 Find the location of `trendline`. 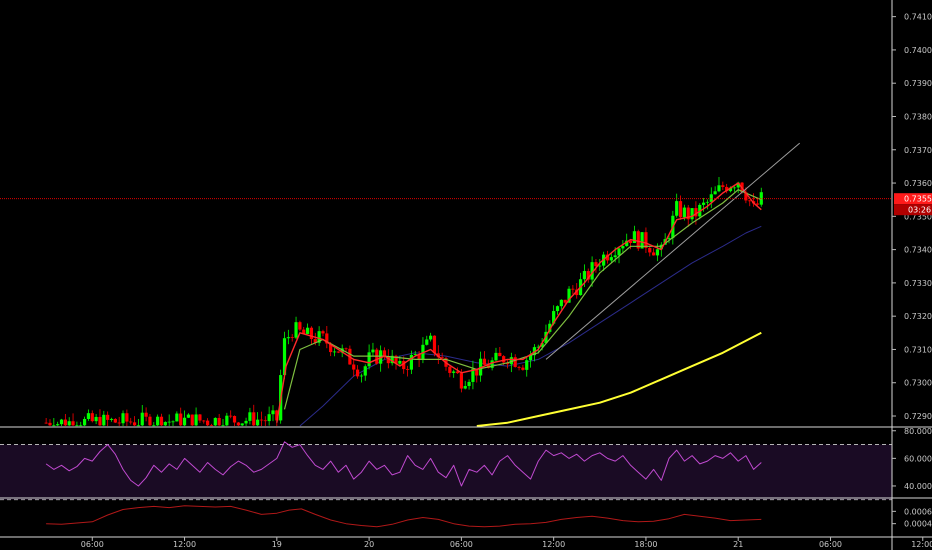

trendline is located at coordinates (673, 251).